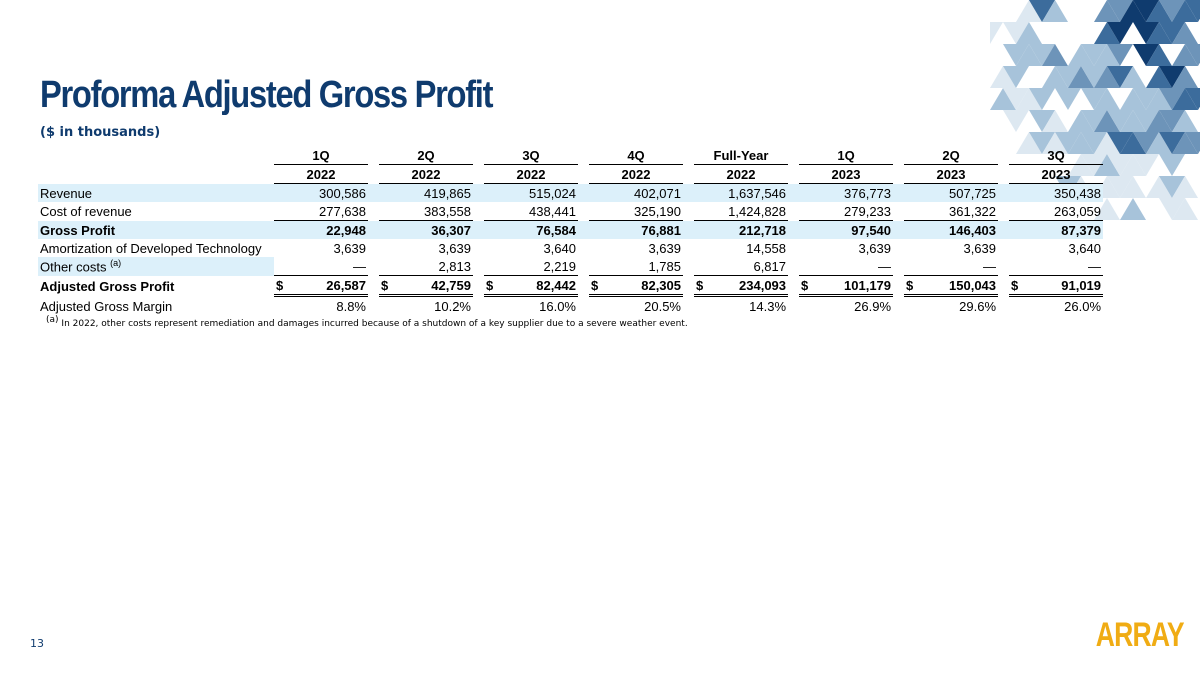 This screenshot has height=675, width=1200. What do you see at coordinates (768, 306) in the screenshot?
I see `table-cell: 14.3%` at bounding box center [768, 306].